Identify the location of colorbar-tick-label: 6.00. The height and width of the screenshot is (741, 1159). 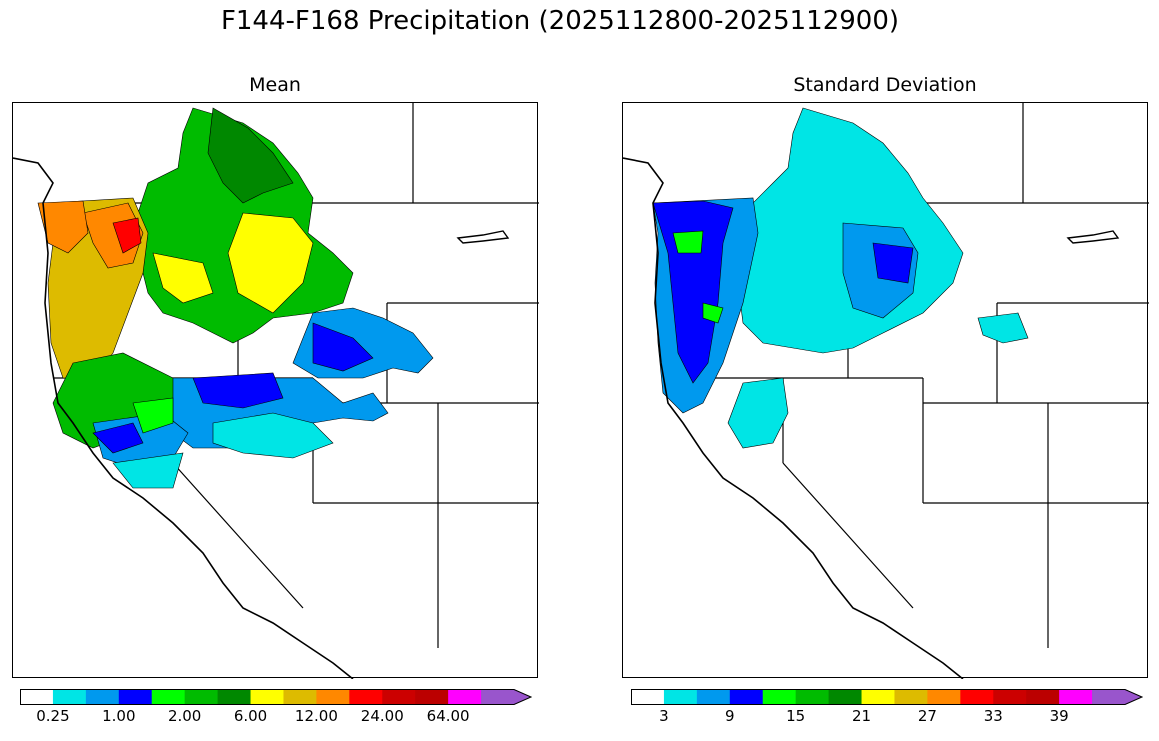
(250, 716).